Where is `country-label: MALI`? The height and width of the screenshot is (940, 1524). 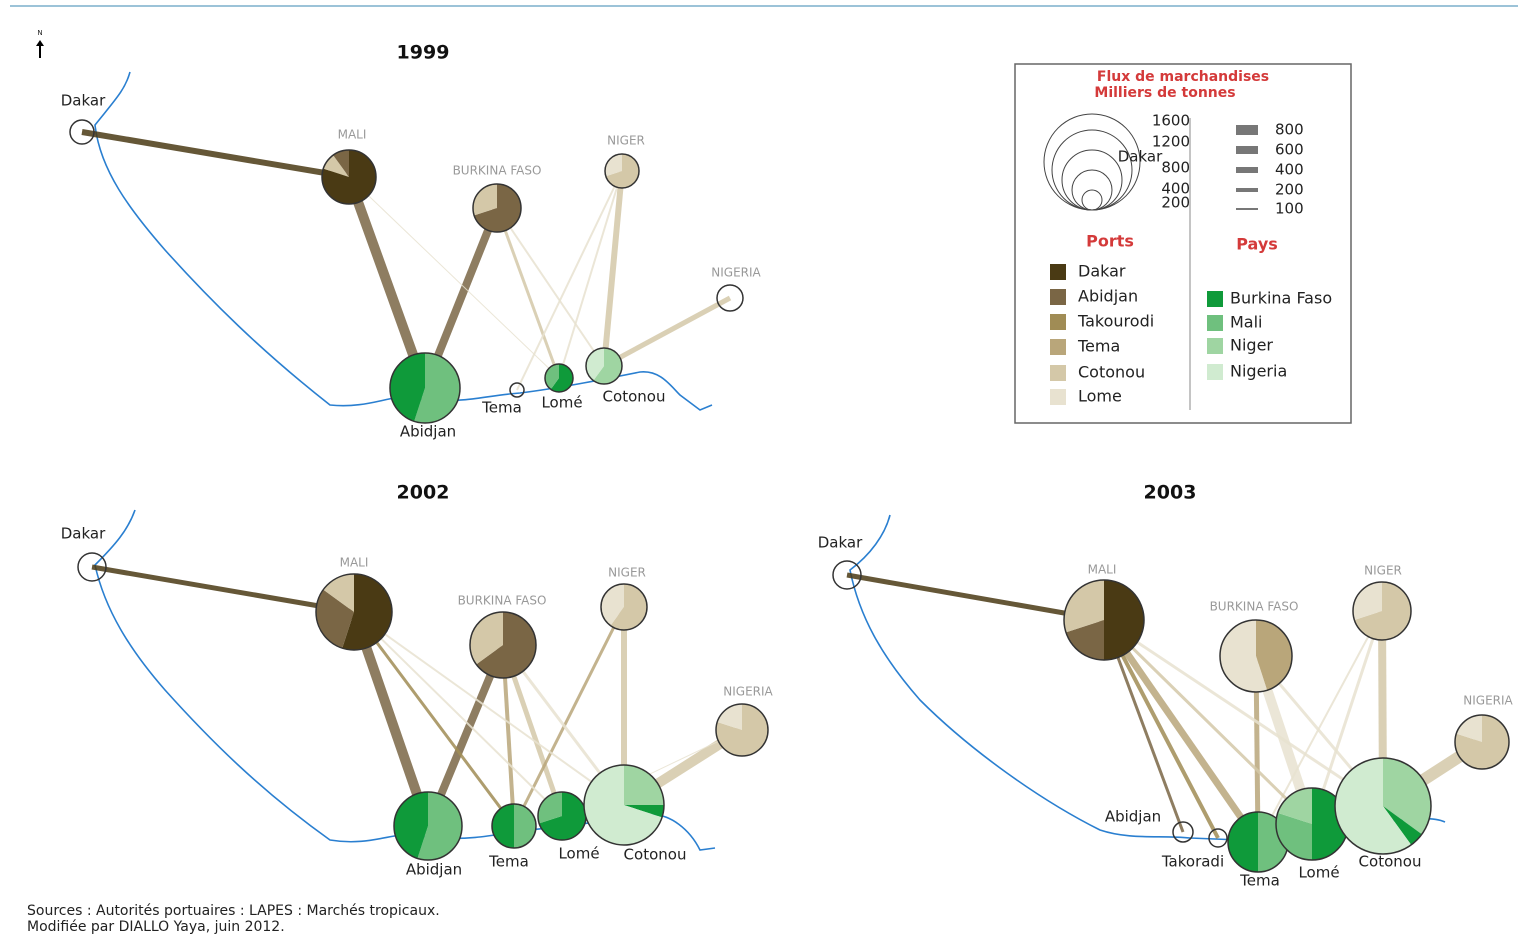 country-label: MALI is located at coordinates (1102, 570).